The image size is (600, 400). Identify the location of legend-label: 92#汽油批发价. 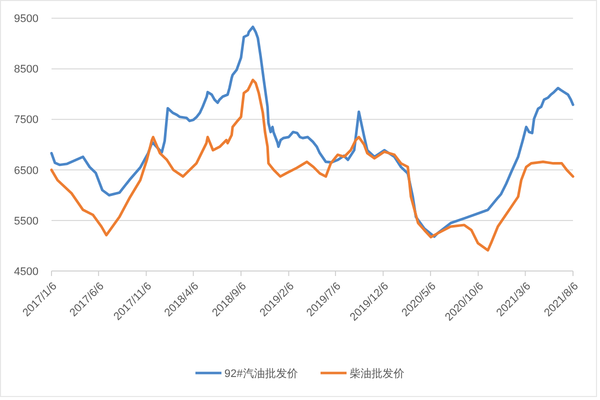
(261, 373).